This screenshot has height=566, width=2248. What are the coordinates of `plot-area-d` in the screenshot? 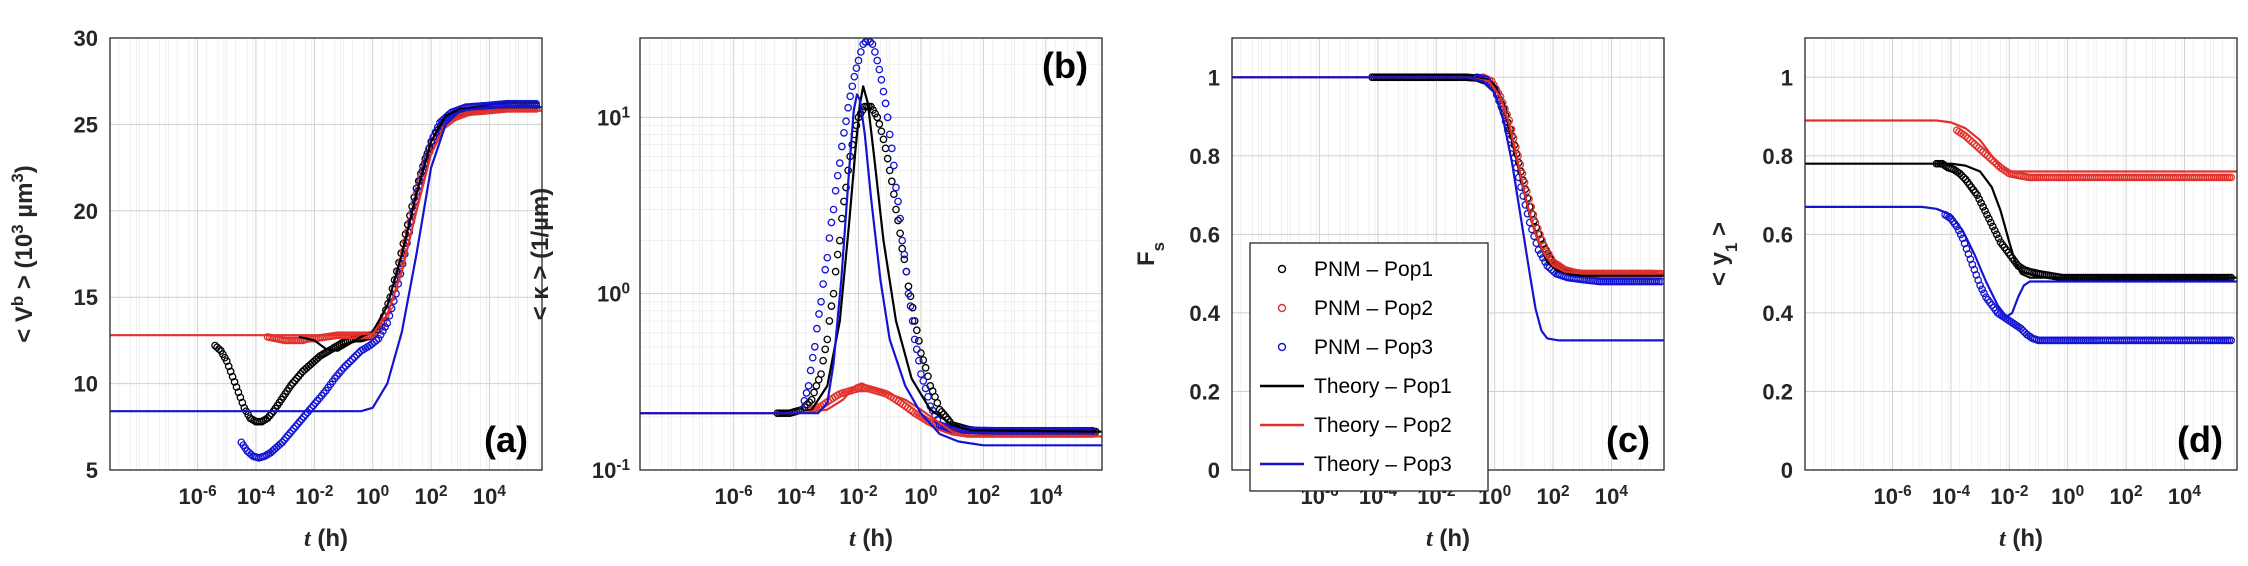 It's located at (2021, 254).